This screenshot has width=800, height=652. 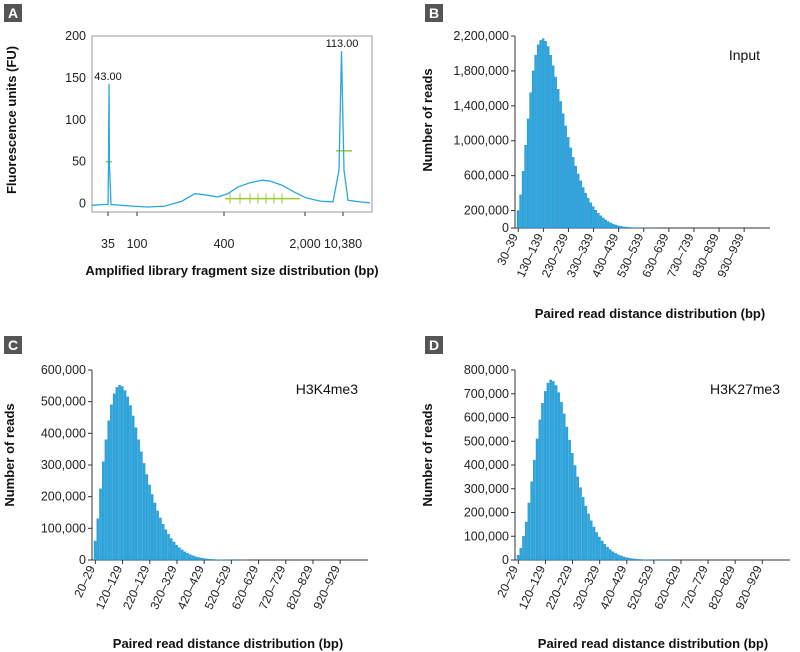 I want to click on y-tick-label: 1,400,000, so click(x=481, y=106).